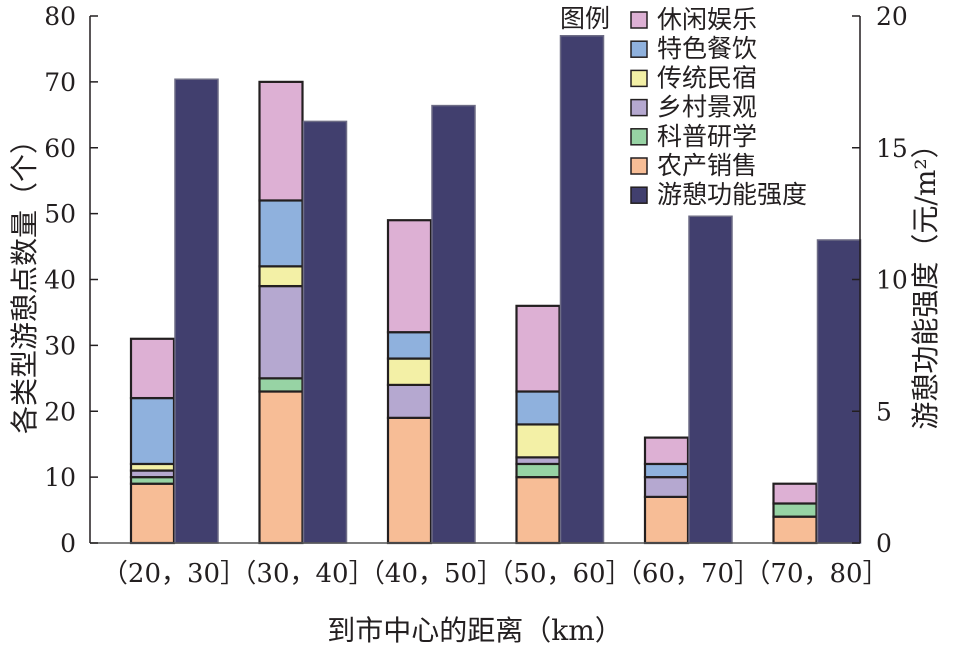 This screenshot has width=954, height=651. Describe the element at coordinates (60, 214) in the screenshot. I see `y-tick-label-left: 50` at that location.